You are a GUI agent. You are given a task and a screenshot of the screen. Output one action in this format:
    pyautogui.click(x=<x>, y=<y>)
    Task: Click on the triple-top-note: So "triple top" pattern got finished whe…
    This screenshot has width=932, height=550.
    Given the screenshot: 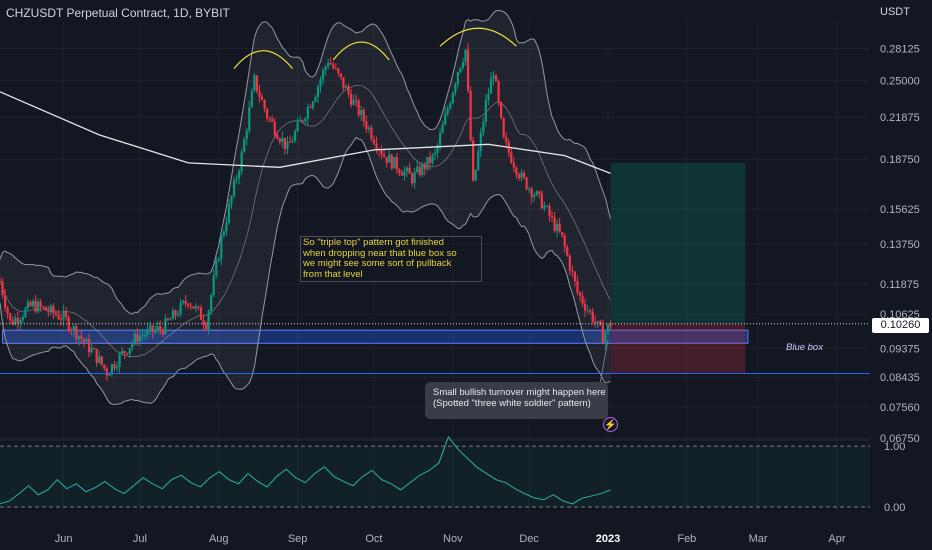 What is the action you would take?
    pyautogui.click(x=391, y=259)
    